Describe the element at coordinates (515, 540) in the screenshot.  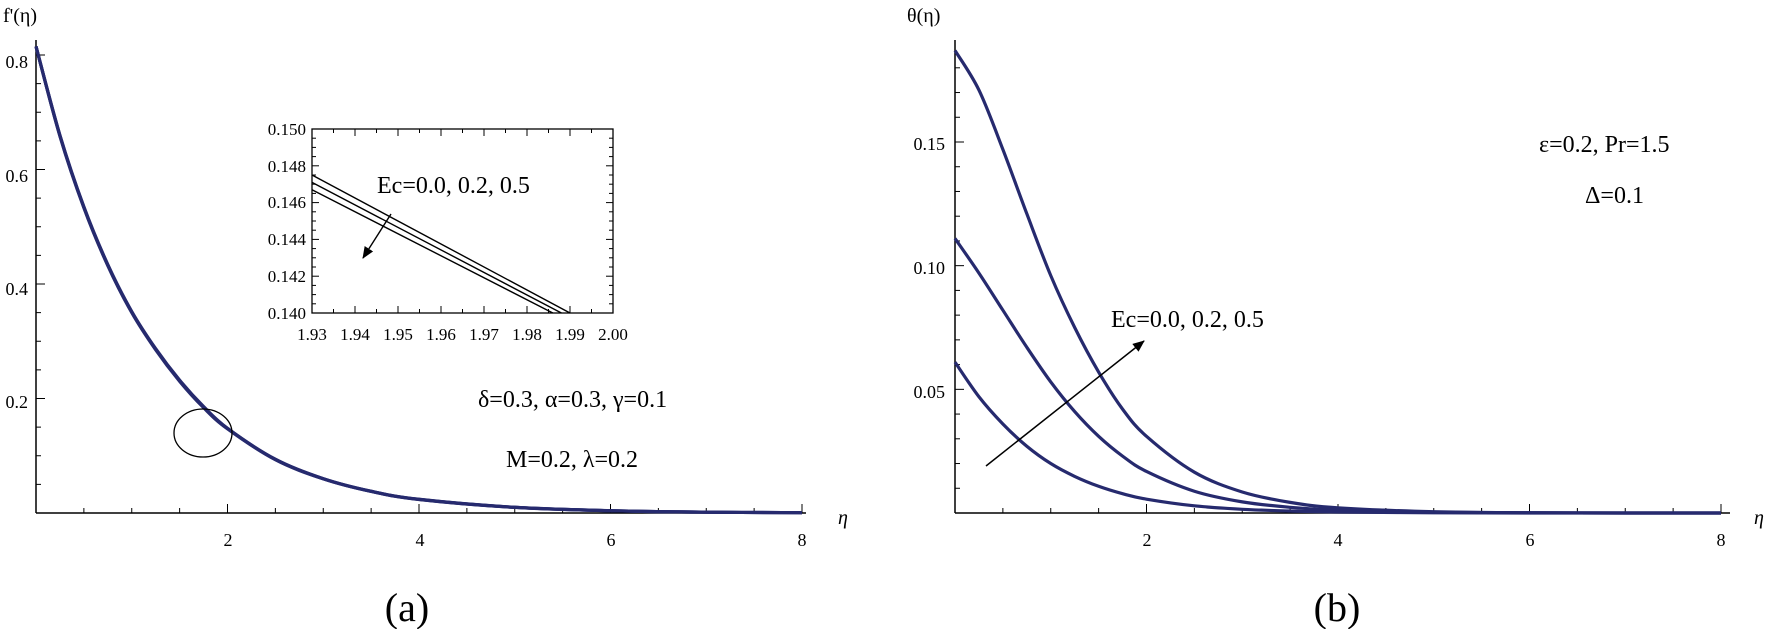
I see `panel-a-x-tick-labels: 2 4 6 8` at that location.